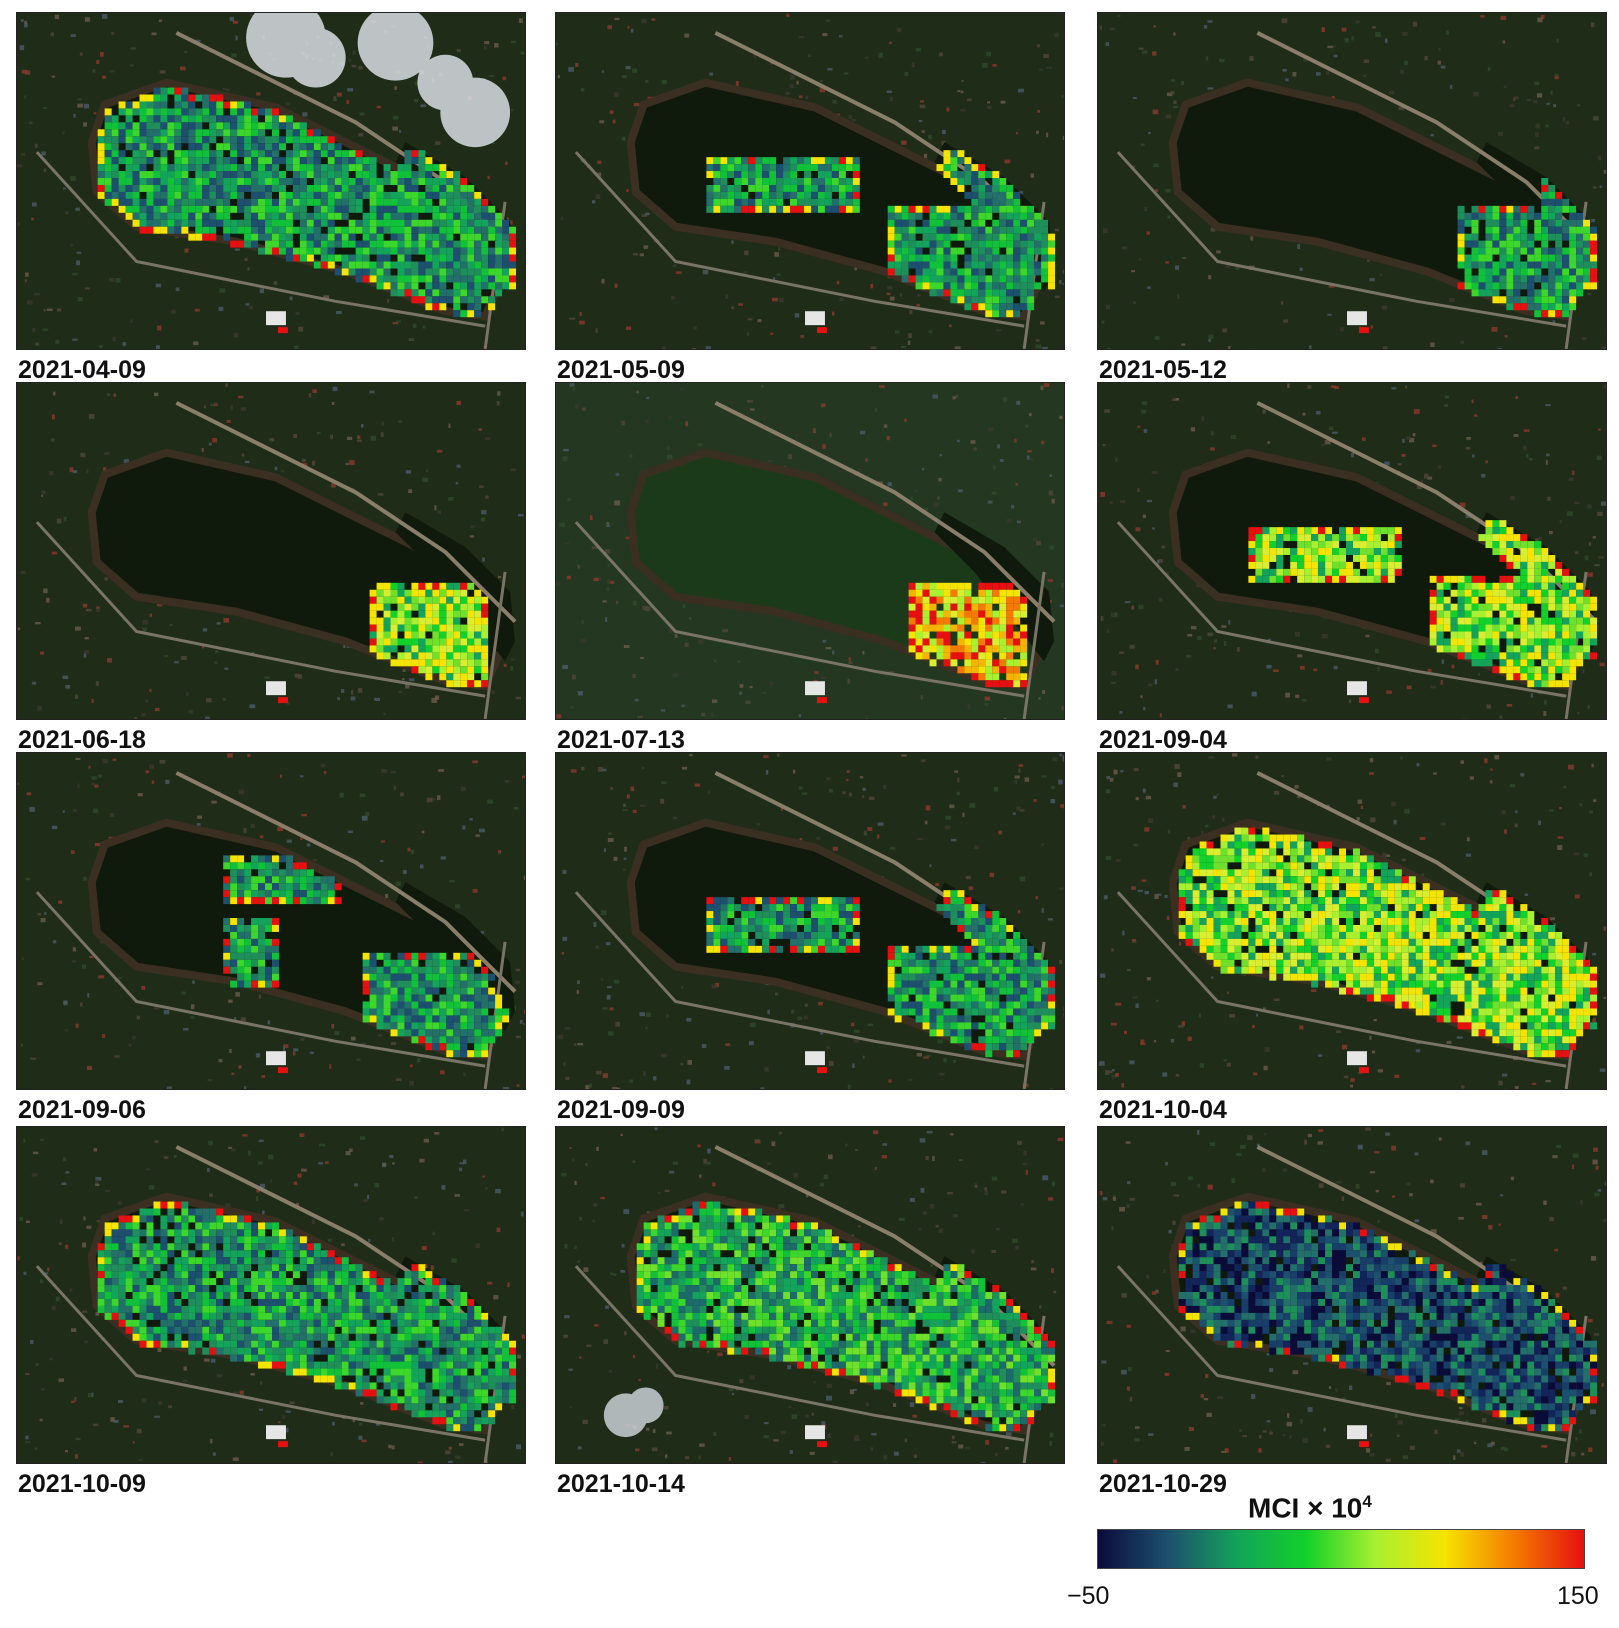 This screenshot has height=1628, width=1619. Describe the element at coordinates (495, 645) in the screenshot. I see `road` at that location.